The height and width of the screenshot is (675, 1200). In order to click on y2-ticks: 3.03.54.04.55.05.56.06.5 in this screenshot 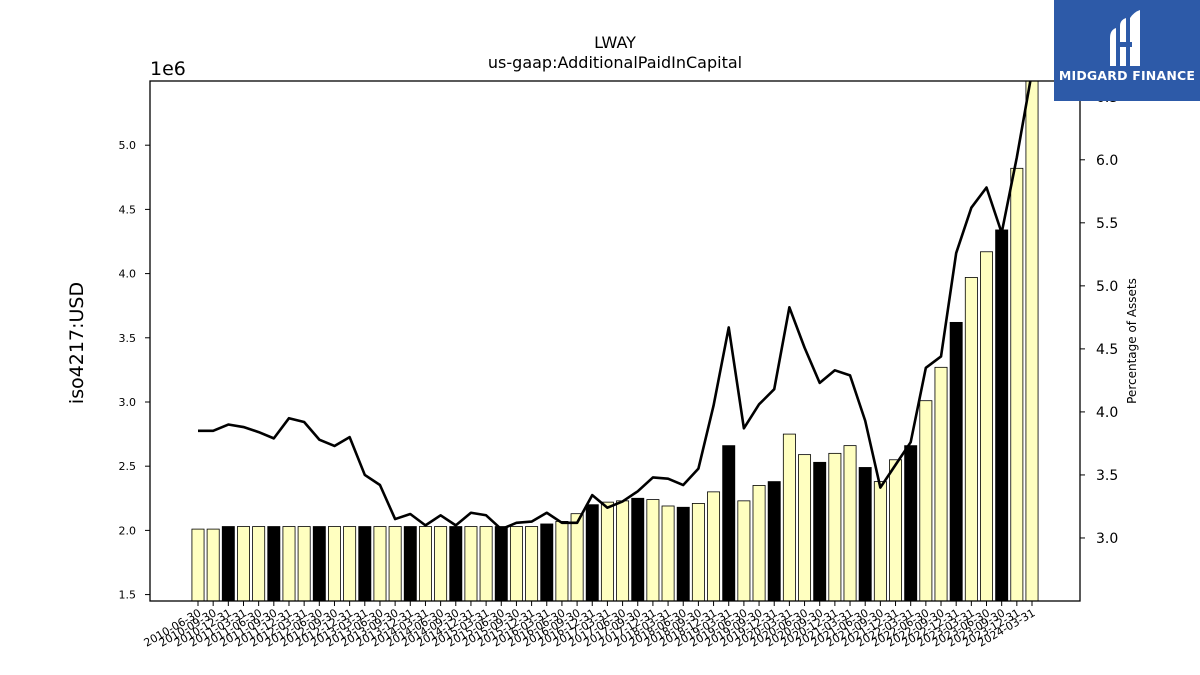, I will do `click(1099, 318)`.